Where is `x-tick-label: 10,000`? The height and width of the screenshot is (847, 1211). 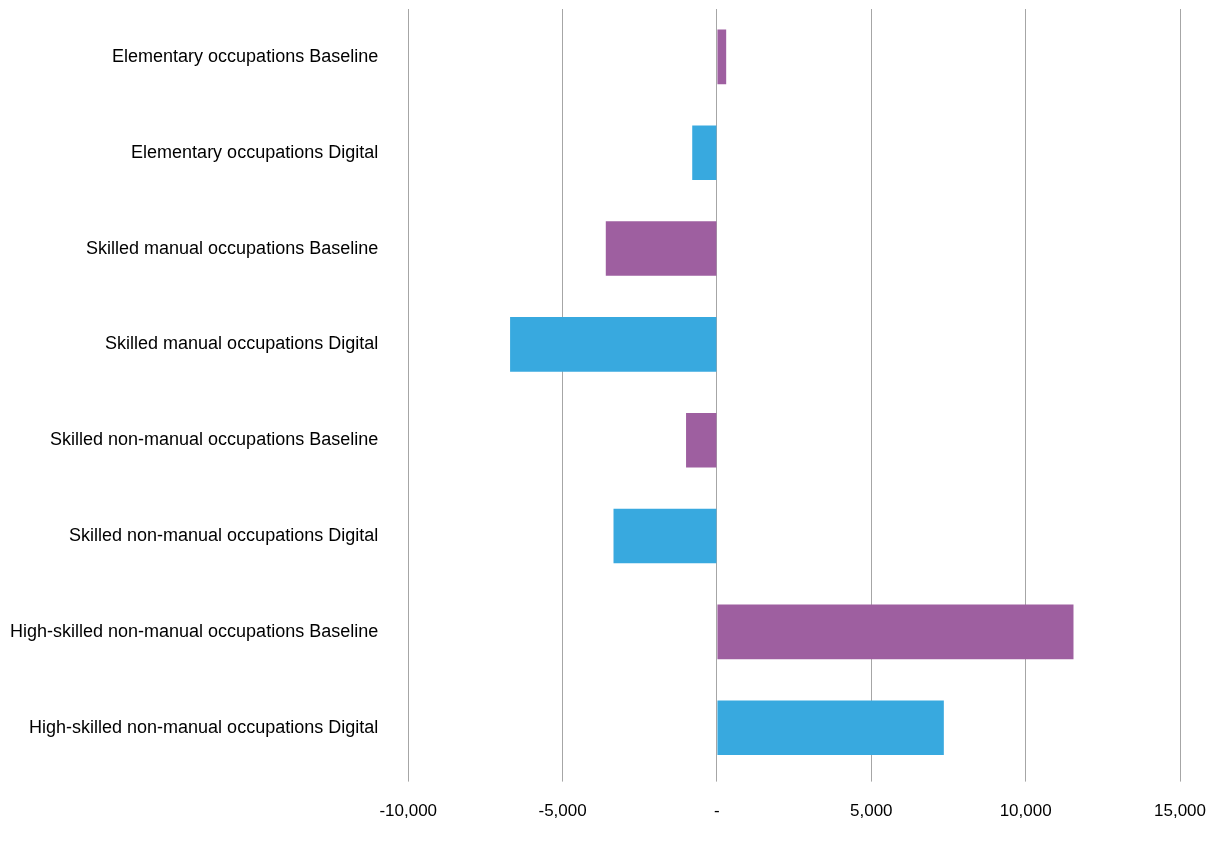 x-tick-label: 10,000 is located at coordinates (1025, 811).